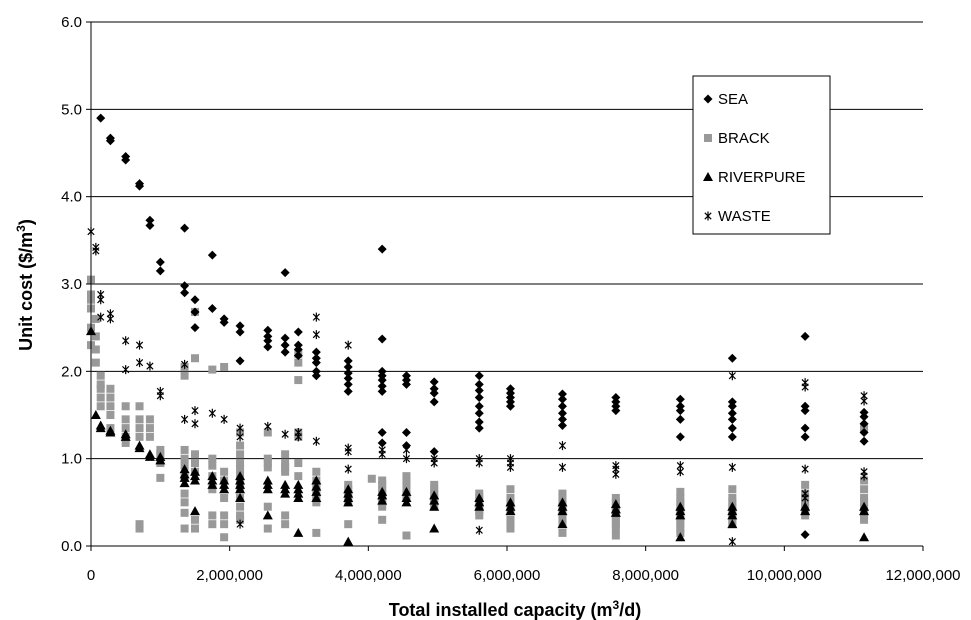  Describe the element at coordinates (645, 575) in the screenshot. I see `x-tick-label: 8,000,000` at that location.